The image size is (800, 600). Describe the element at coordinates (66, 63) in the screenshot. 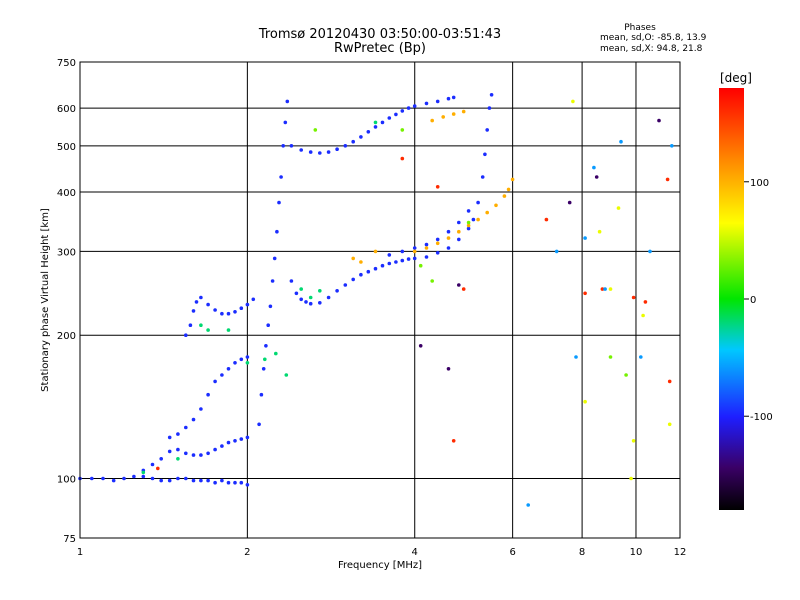

I see `y-tick-label: 750` at that location.